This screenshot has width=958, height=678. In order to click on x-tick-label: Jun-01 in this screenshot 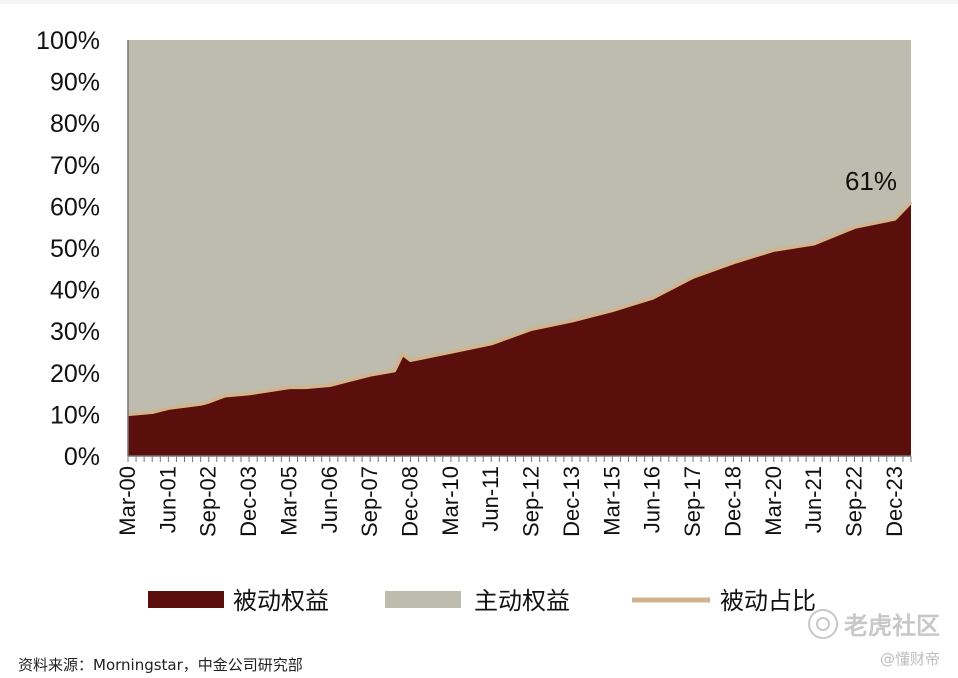, I will do `click(167, 499)`.